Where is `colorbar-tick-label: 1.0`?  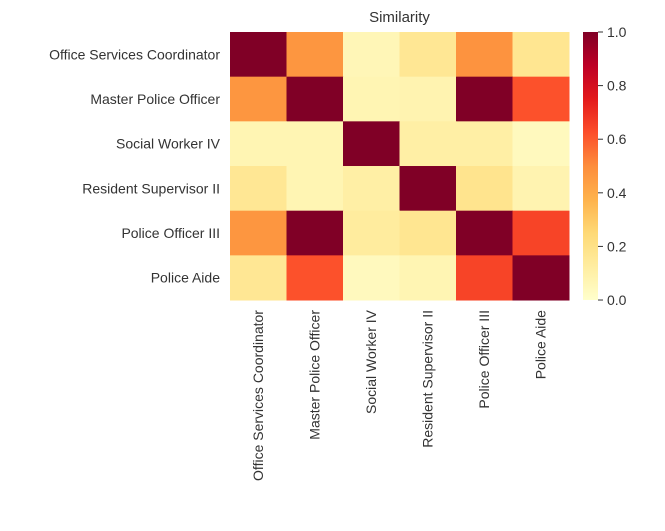 colorbar-tick-label: 1.0 is located at coordinates (617, 32).